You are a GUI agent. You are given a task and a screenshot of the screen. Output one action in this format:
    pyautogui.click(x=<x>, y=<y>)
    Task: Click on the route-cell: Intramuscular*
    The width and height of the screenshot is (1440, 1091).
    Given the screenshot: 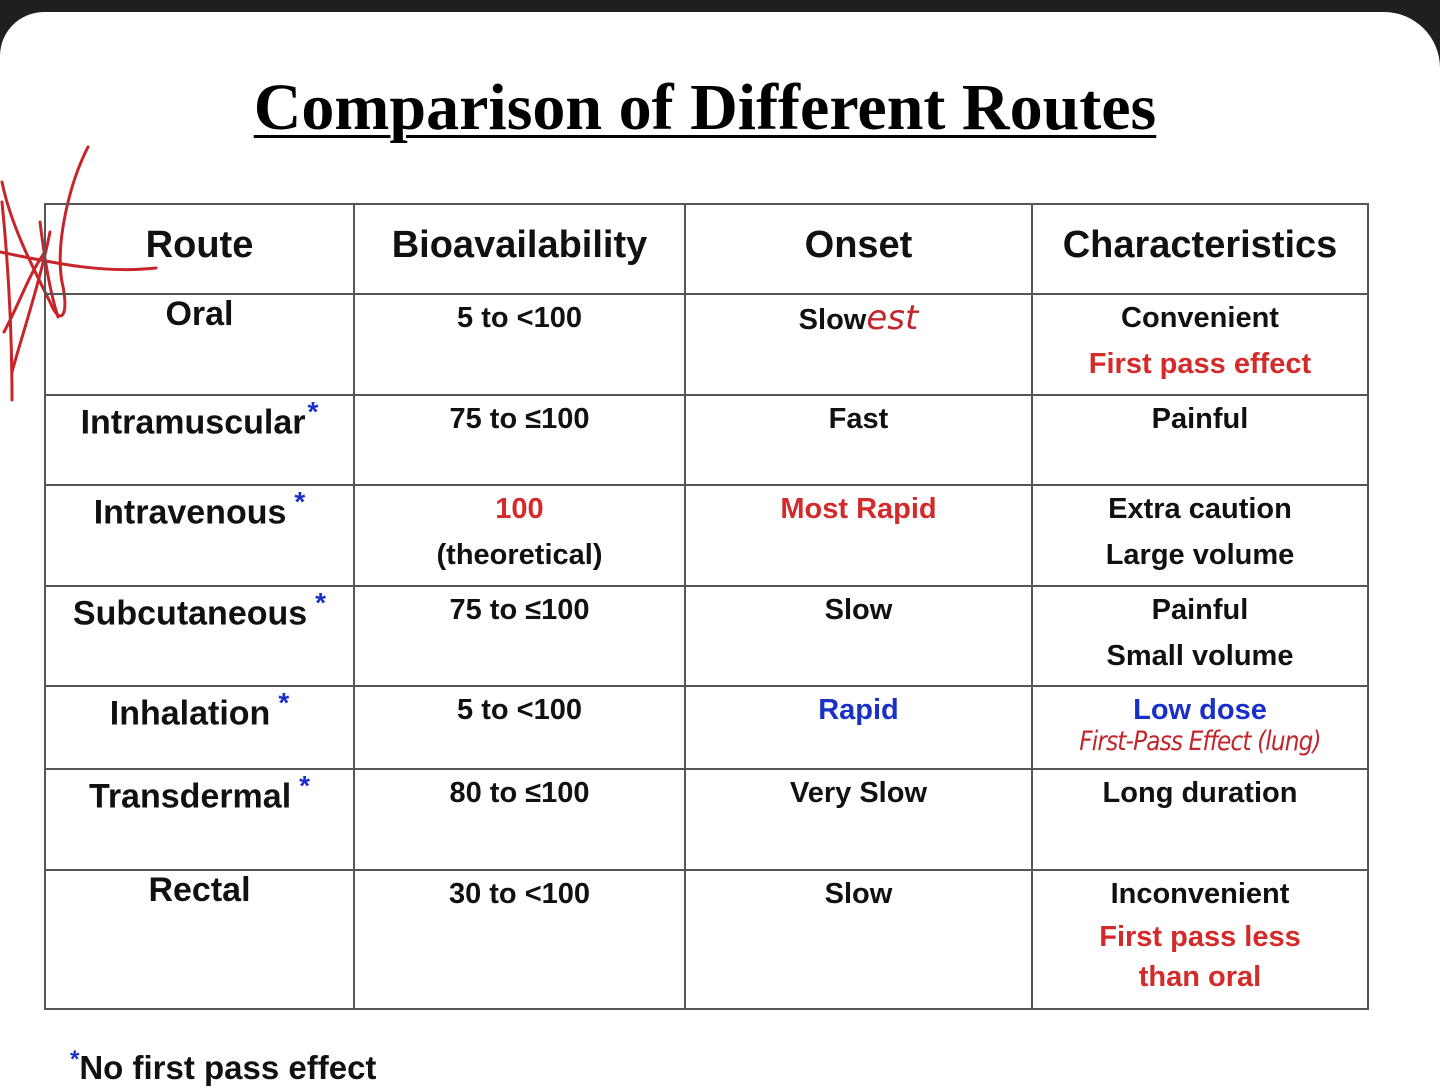 What is the action you would take?
    pyautogui.click(x=199, y=440)
    